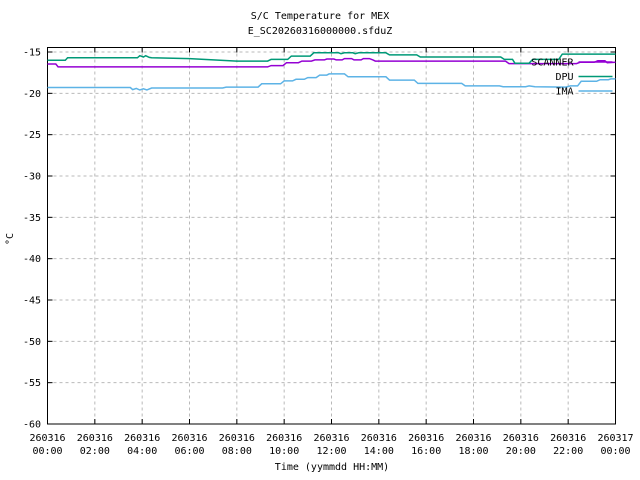  What do you see at coordinates (32, 342) in the screenshot?
I see `y-tick-label: -50` at bounding box center [32, 342].